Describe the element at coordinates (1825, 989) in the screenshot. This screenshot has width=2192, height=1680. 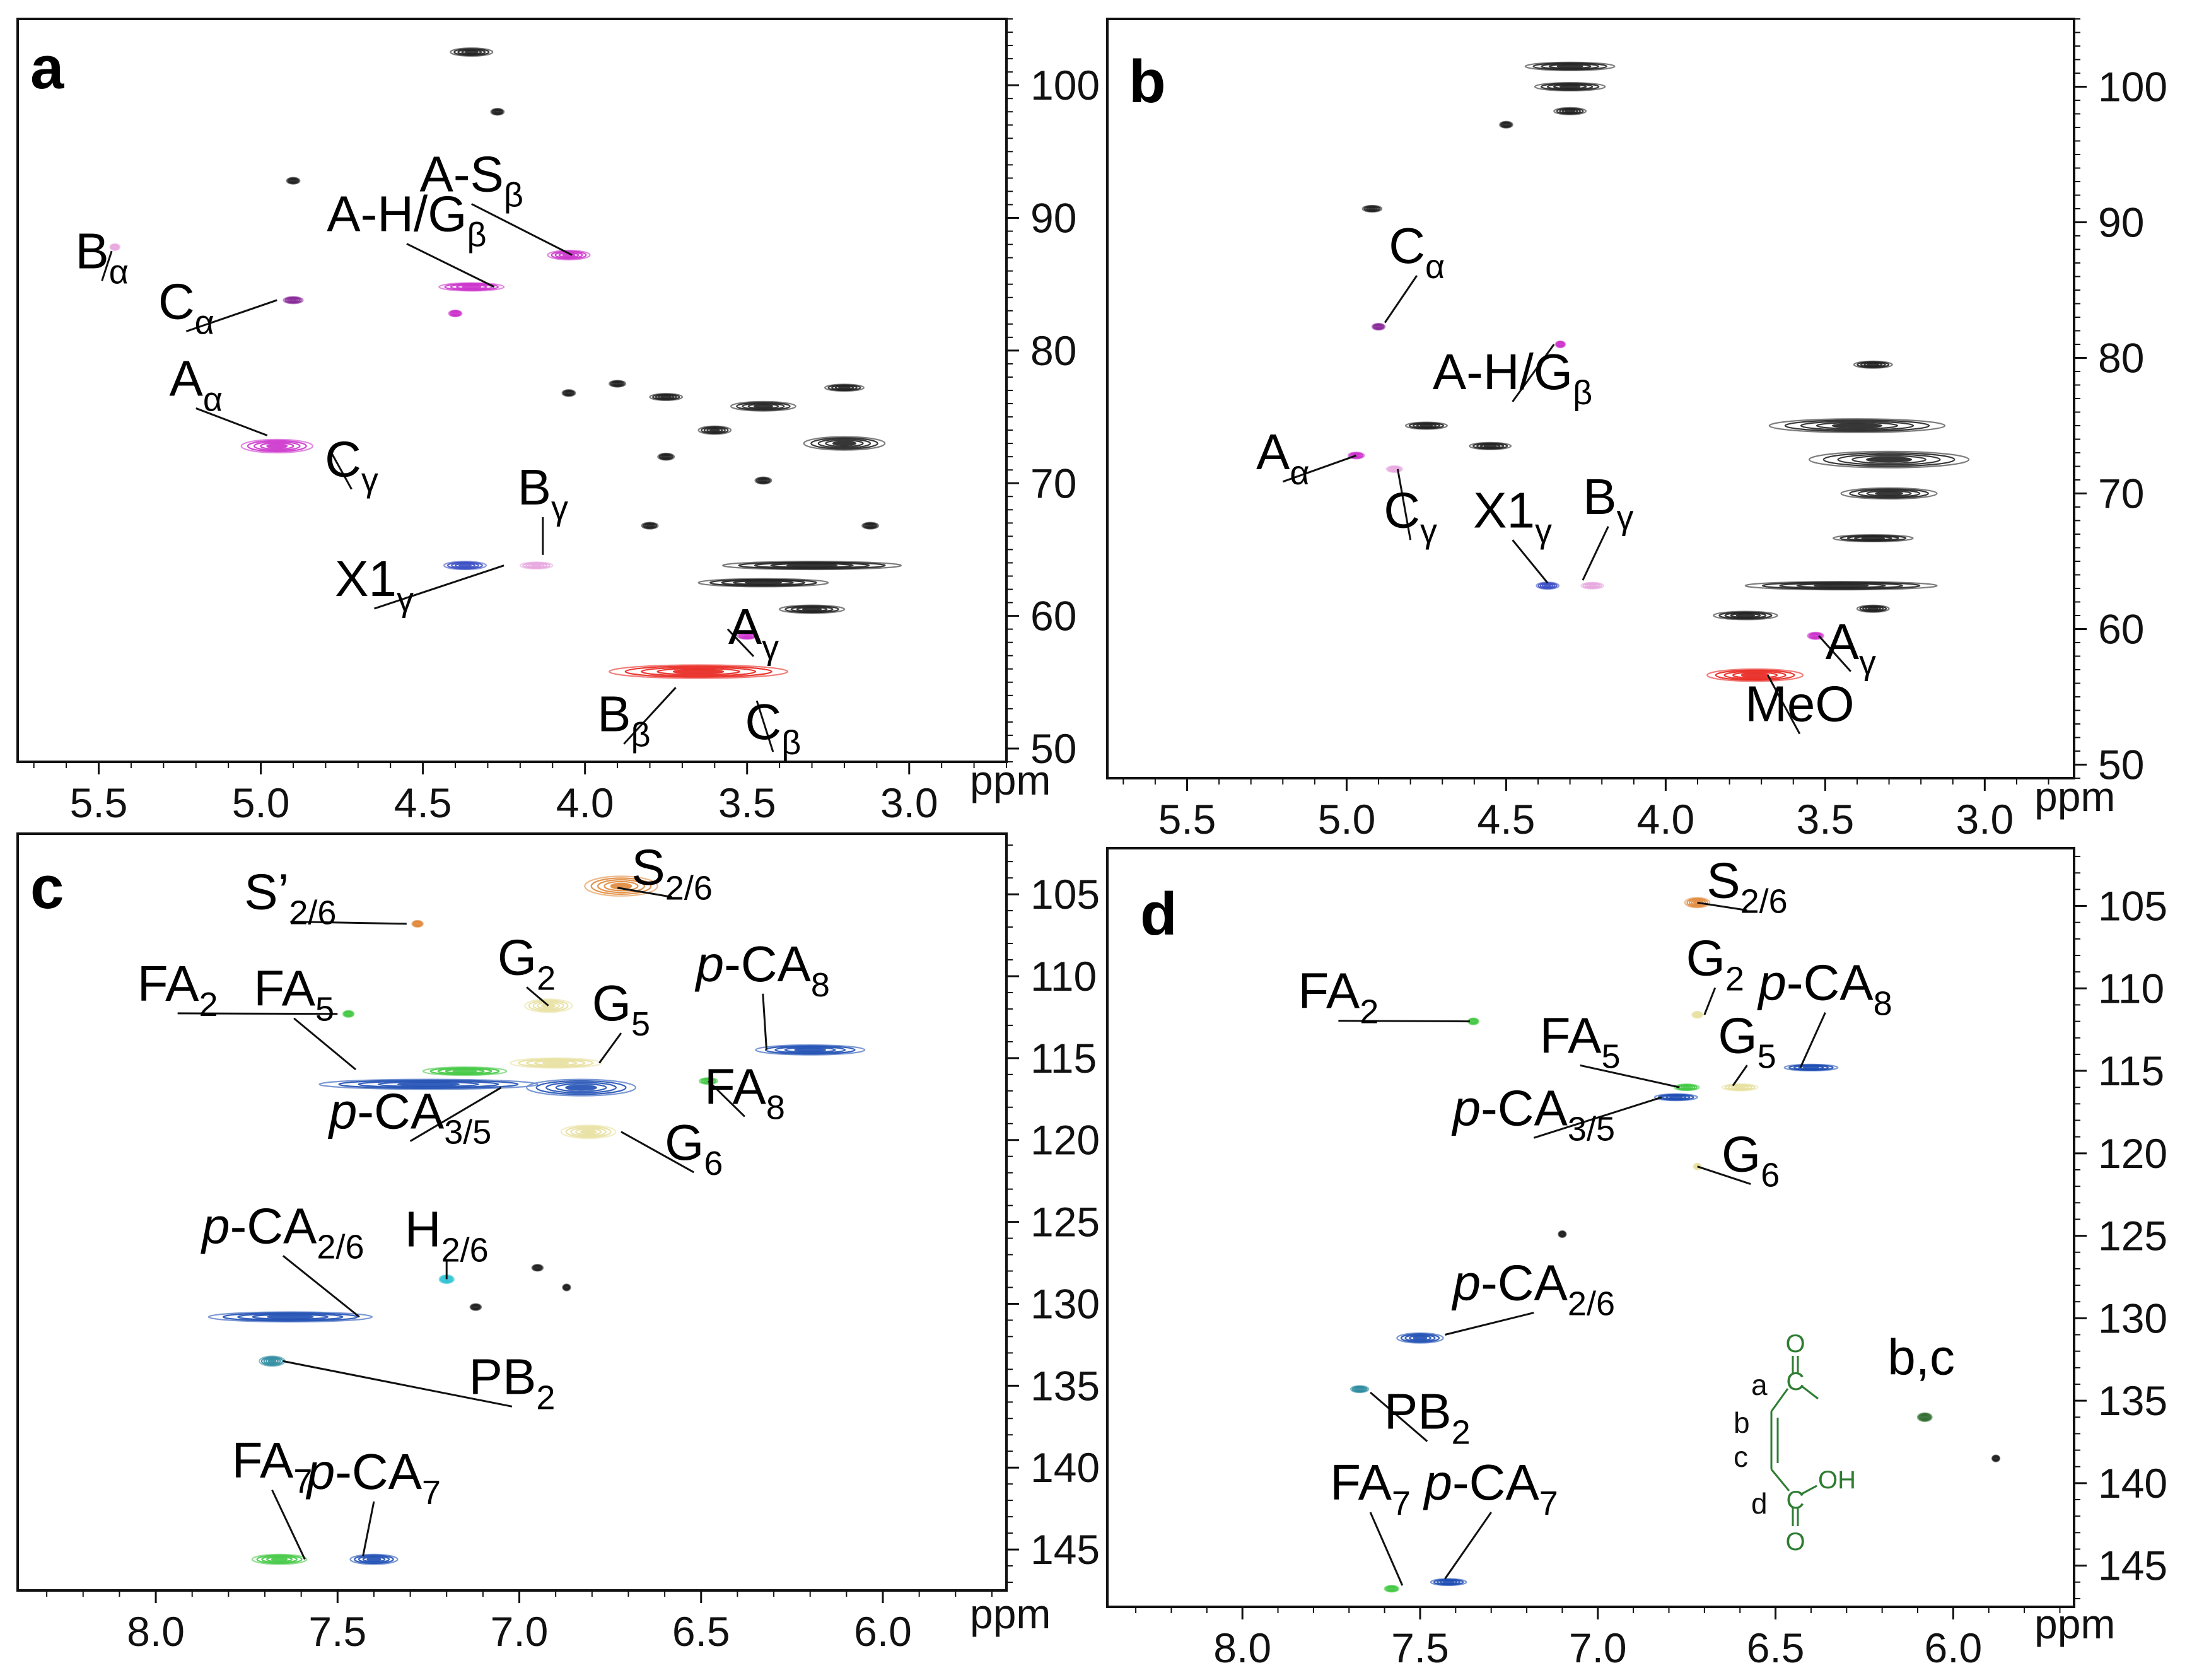
I see `peak-label: p-CA8` at that location.